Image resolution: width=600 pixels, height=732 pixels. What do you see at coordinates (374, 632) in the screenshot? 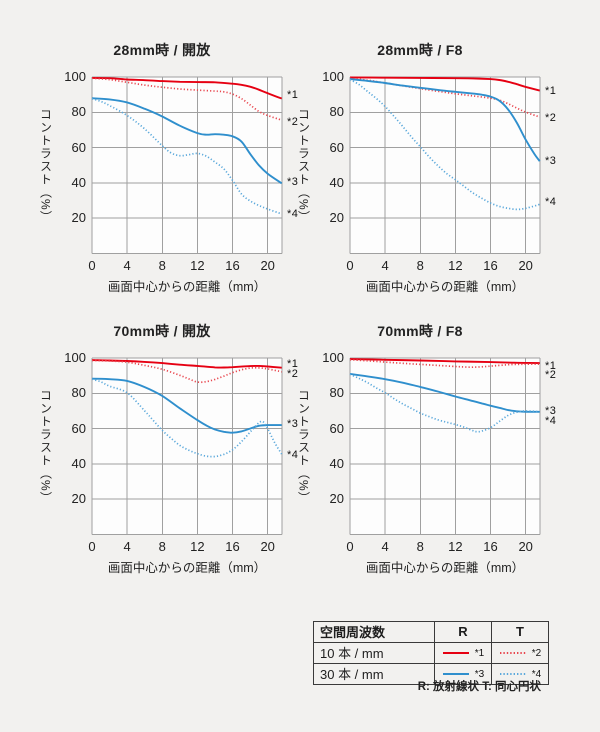
I see `legend-header-frequency: 空間周波数` at bounding box center [374, 632].